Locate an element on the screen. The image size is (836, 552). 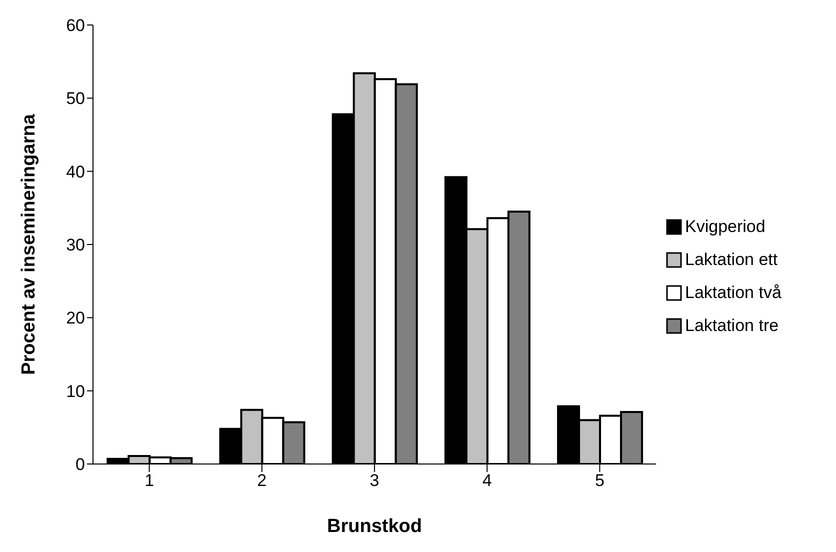
x-tick-label: 1 is located at coordinates (149, 480).